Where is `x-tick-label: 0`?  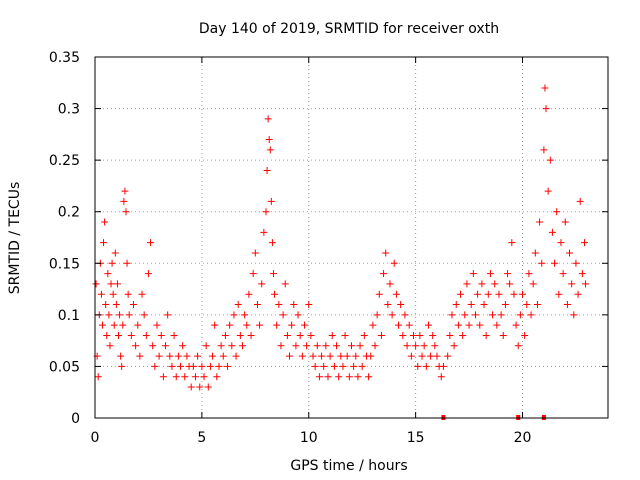 x-tick-label: 0 is located at coordinates (95, 438).